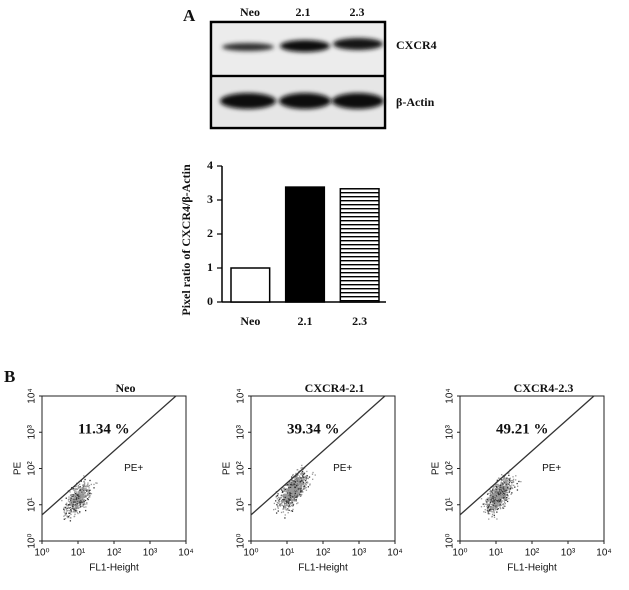 The width and height of the screenshot is (629, 590). Describe the element at coordinates (335, 388) in the screenshot. I see `plot-title: CXCR4-2.1` at that location.